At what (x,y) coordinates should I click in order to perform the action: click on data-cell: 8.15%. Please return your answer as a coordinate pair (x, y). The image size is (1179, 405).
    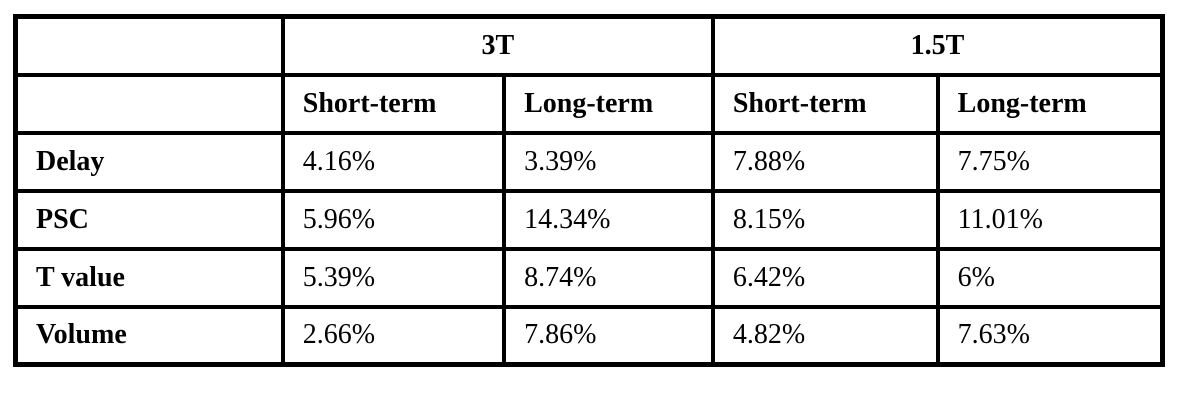
    Looking at the image, I should click on (825, 219).